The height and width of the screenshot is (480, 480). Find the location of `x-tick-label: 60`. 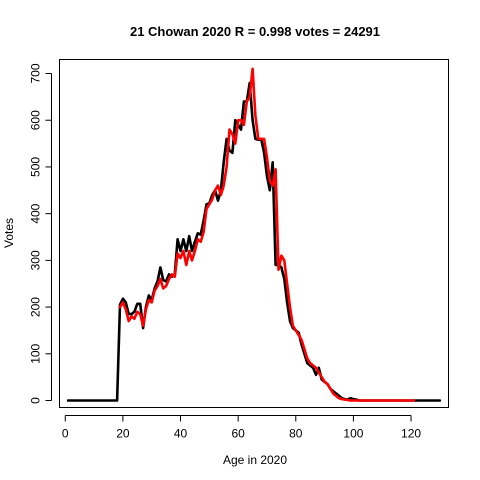

x-tick-label: 60 is located at coordinates (238, 434).